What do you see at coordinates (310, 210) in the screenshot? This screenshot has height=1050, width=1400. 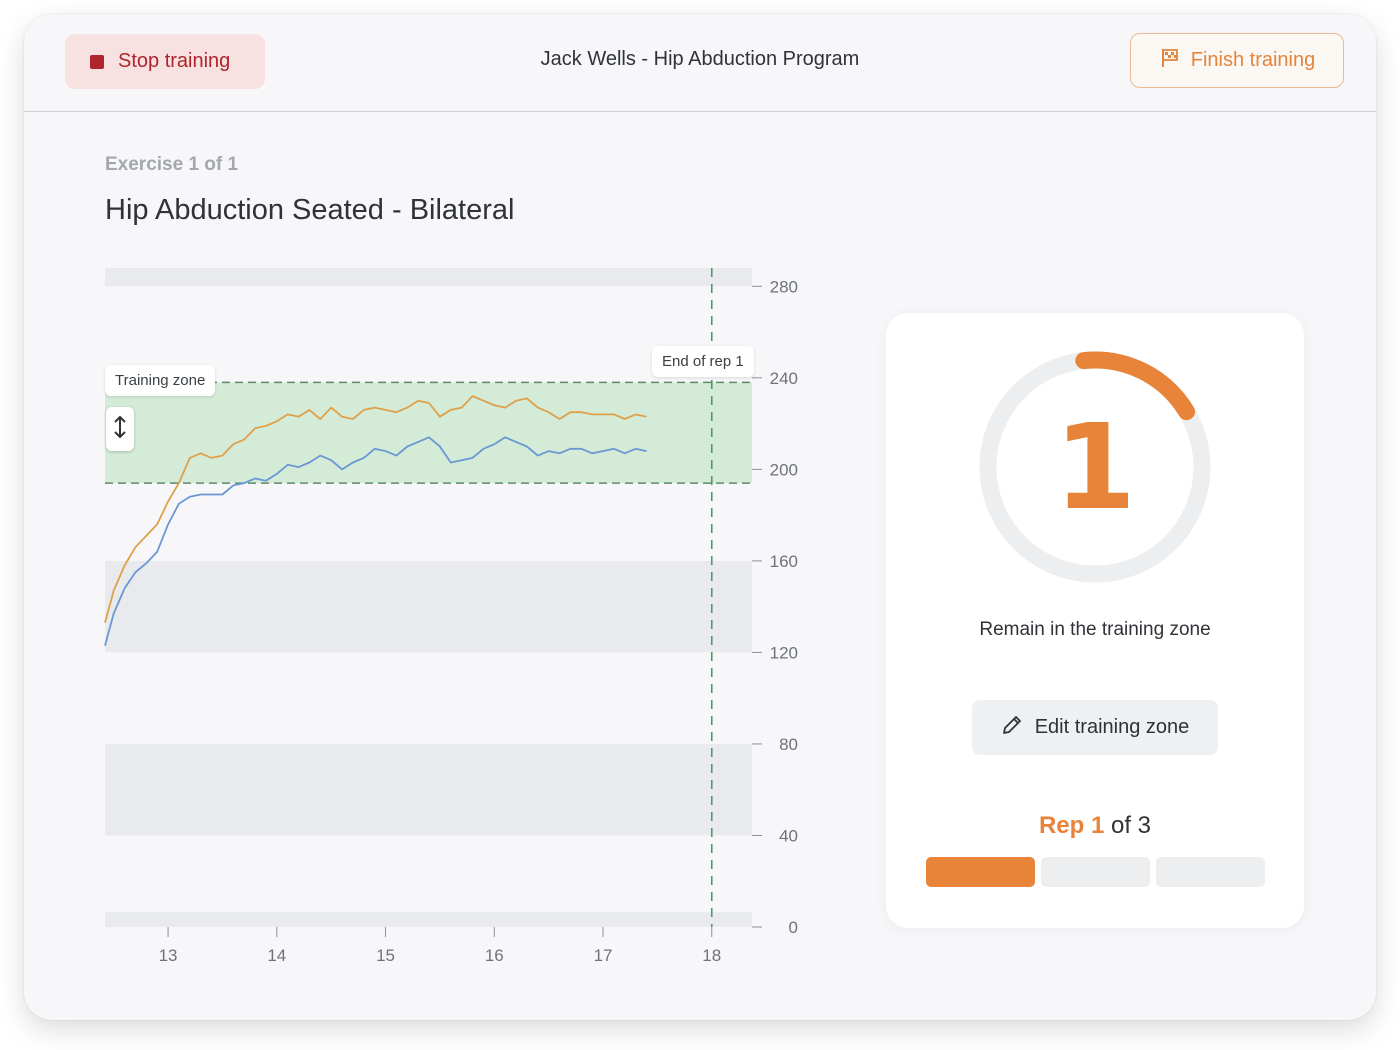 I see `exercise-title: Hip Abduction Seated - Bilateral` at bounding box center [310, 210].